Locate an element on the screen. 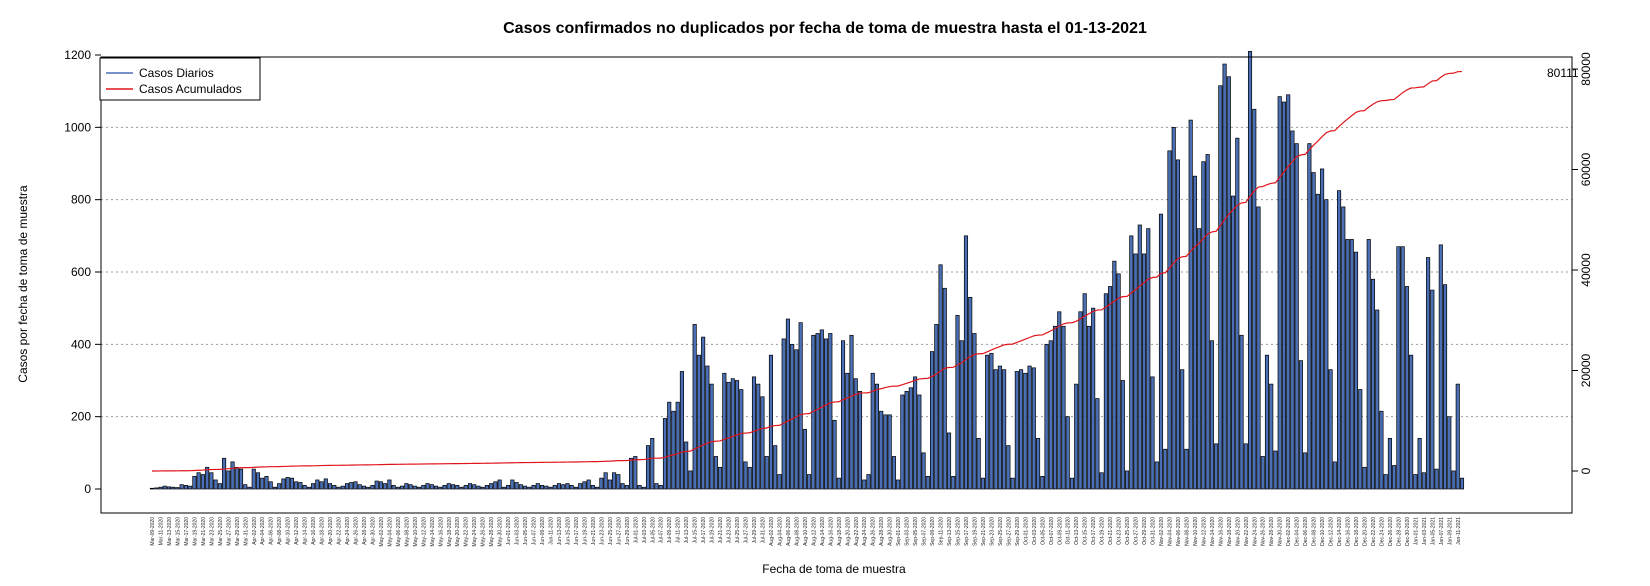  x-tick-label: Oct-25-2020 is located at coordinates (1128, 531).